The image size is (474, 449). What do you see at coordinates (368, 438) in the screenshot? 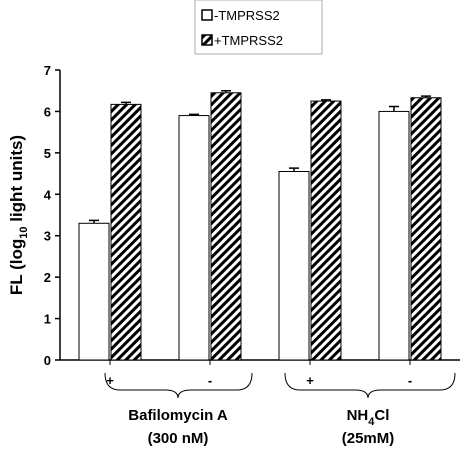
I see `group-detail: (25mM)` at bounding box center [368, 438].